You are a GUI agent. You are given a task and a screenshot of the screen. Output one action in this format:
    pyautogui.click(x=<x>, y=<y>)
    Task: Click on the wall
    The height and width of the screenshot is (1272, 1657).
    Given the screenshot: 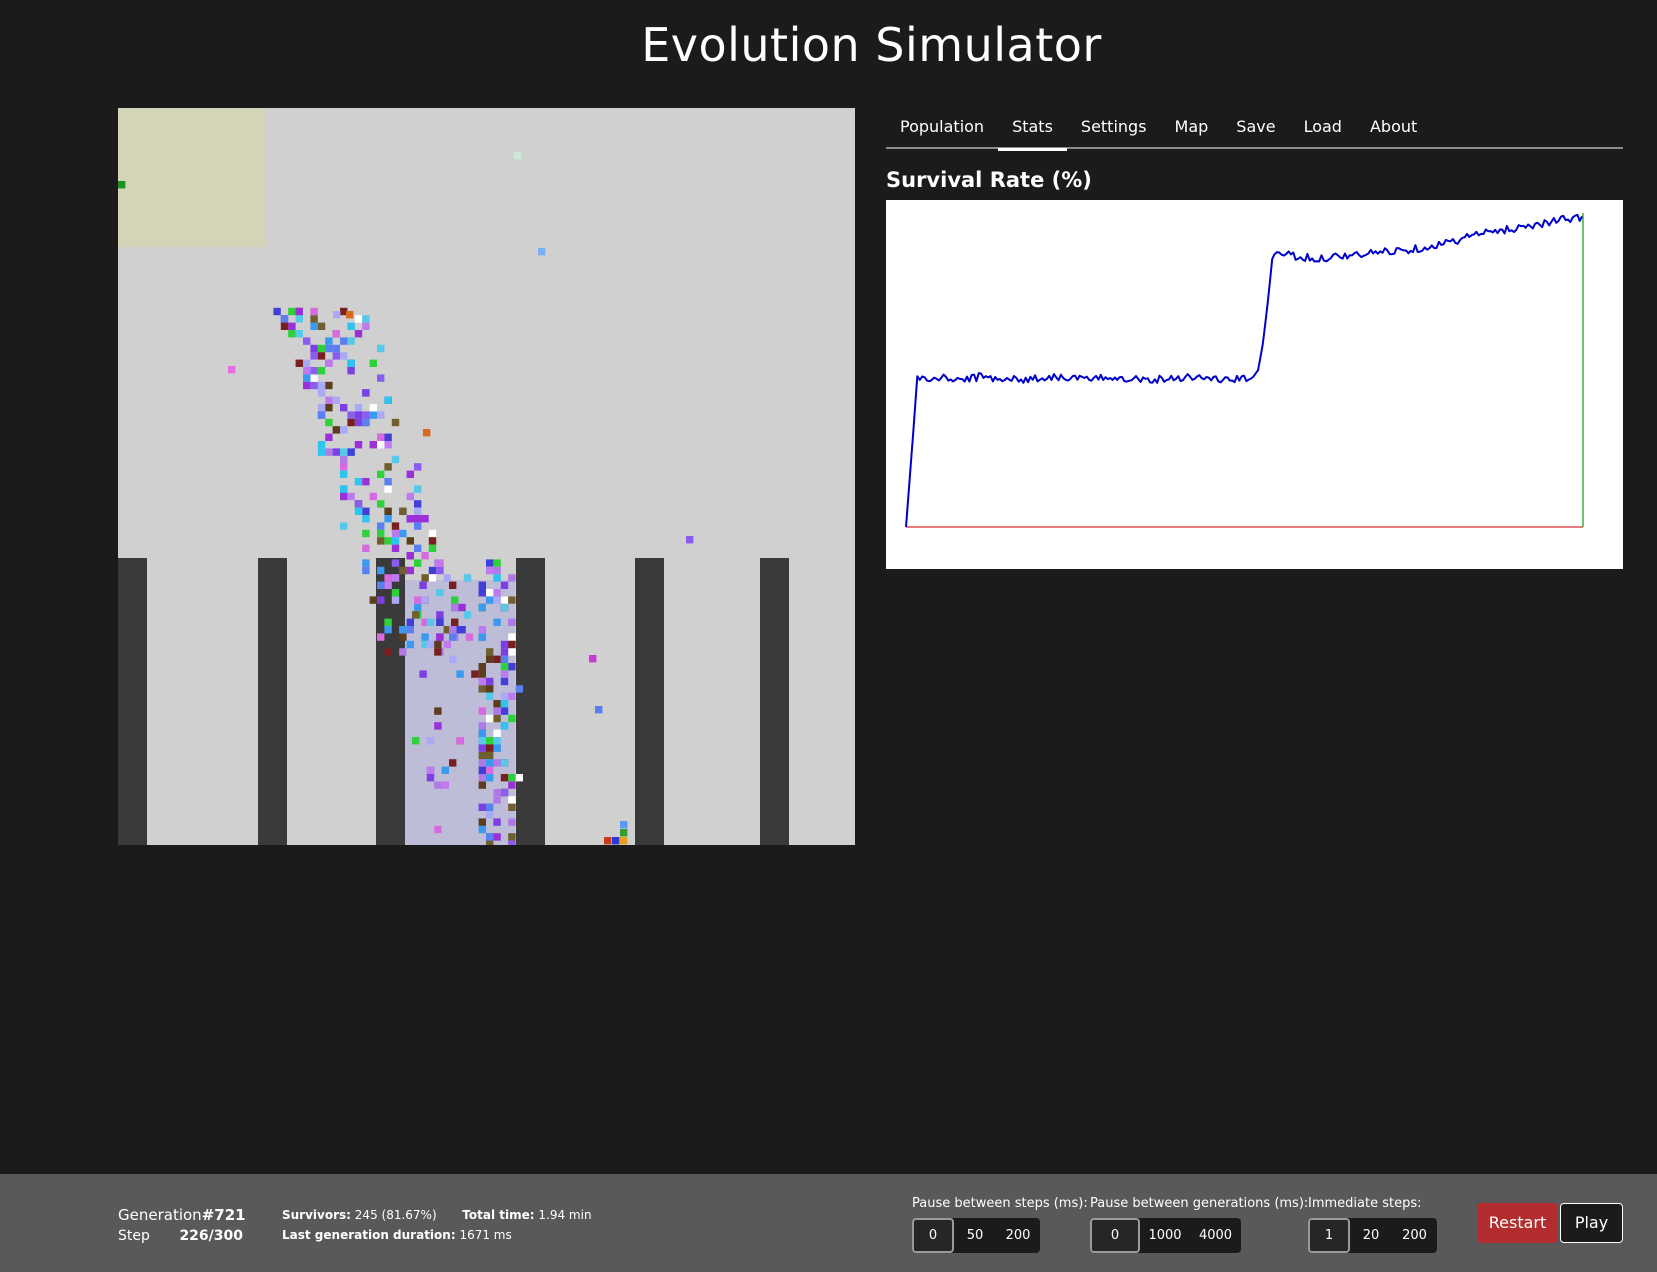 What is the action you would take?
    pyautogui.click(x=272, y=701)
    